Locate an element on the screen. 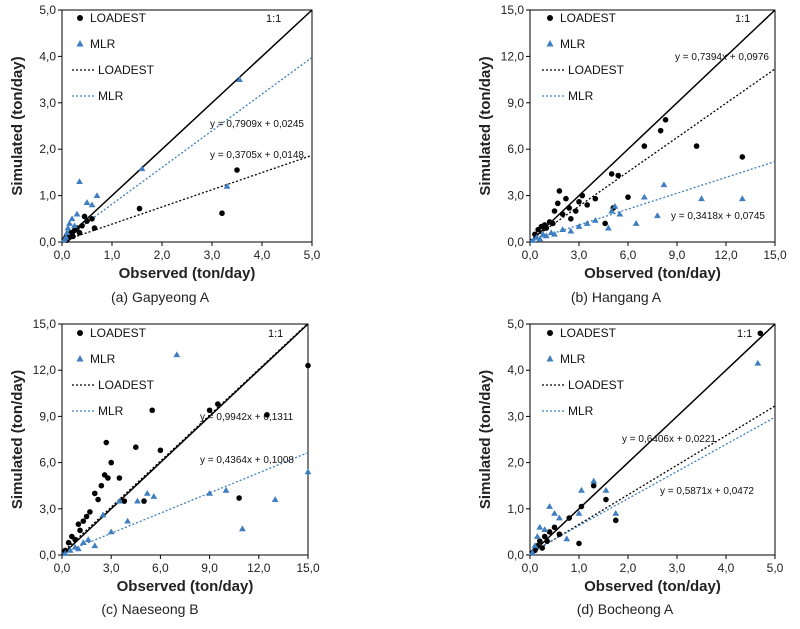  x-tick-label: 5,0 is located at coordinates (775, 568).